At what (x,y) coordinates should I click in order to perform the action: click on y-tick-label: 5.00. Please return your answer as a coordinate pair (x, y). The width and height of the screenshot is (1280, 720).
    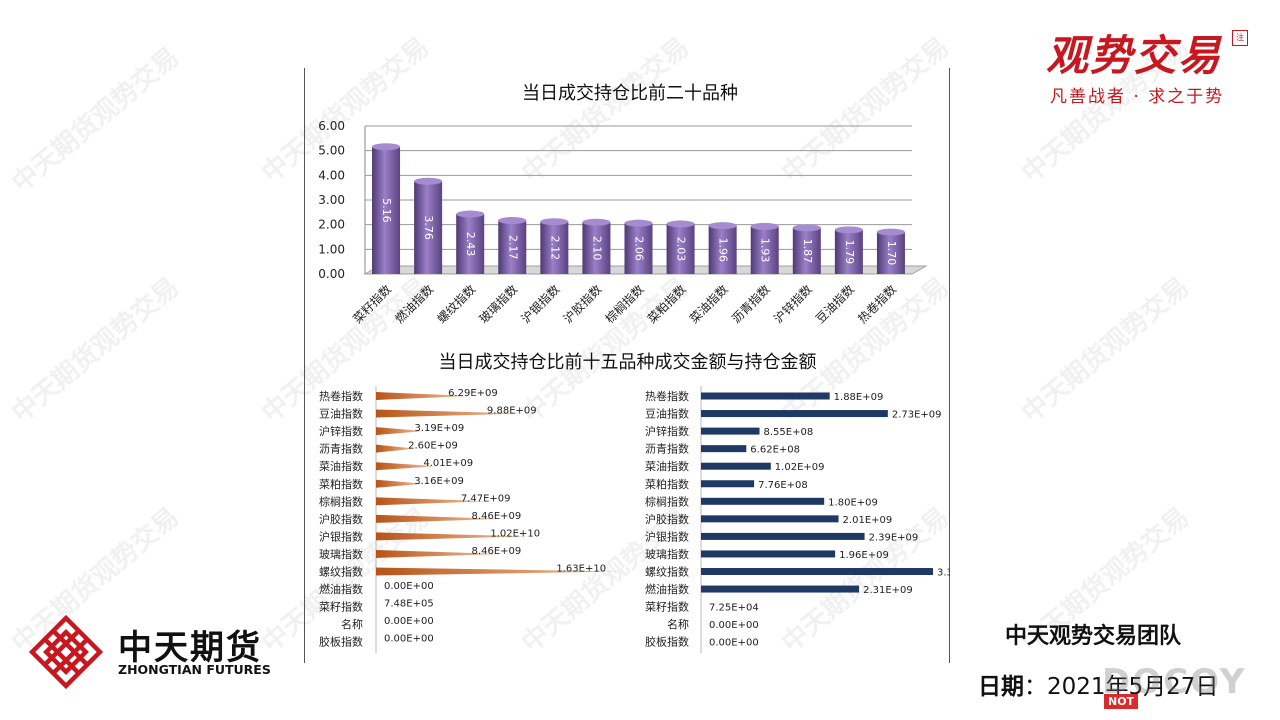
    Looking at the image, I should click on (331, 151).